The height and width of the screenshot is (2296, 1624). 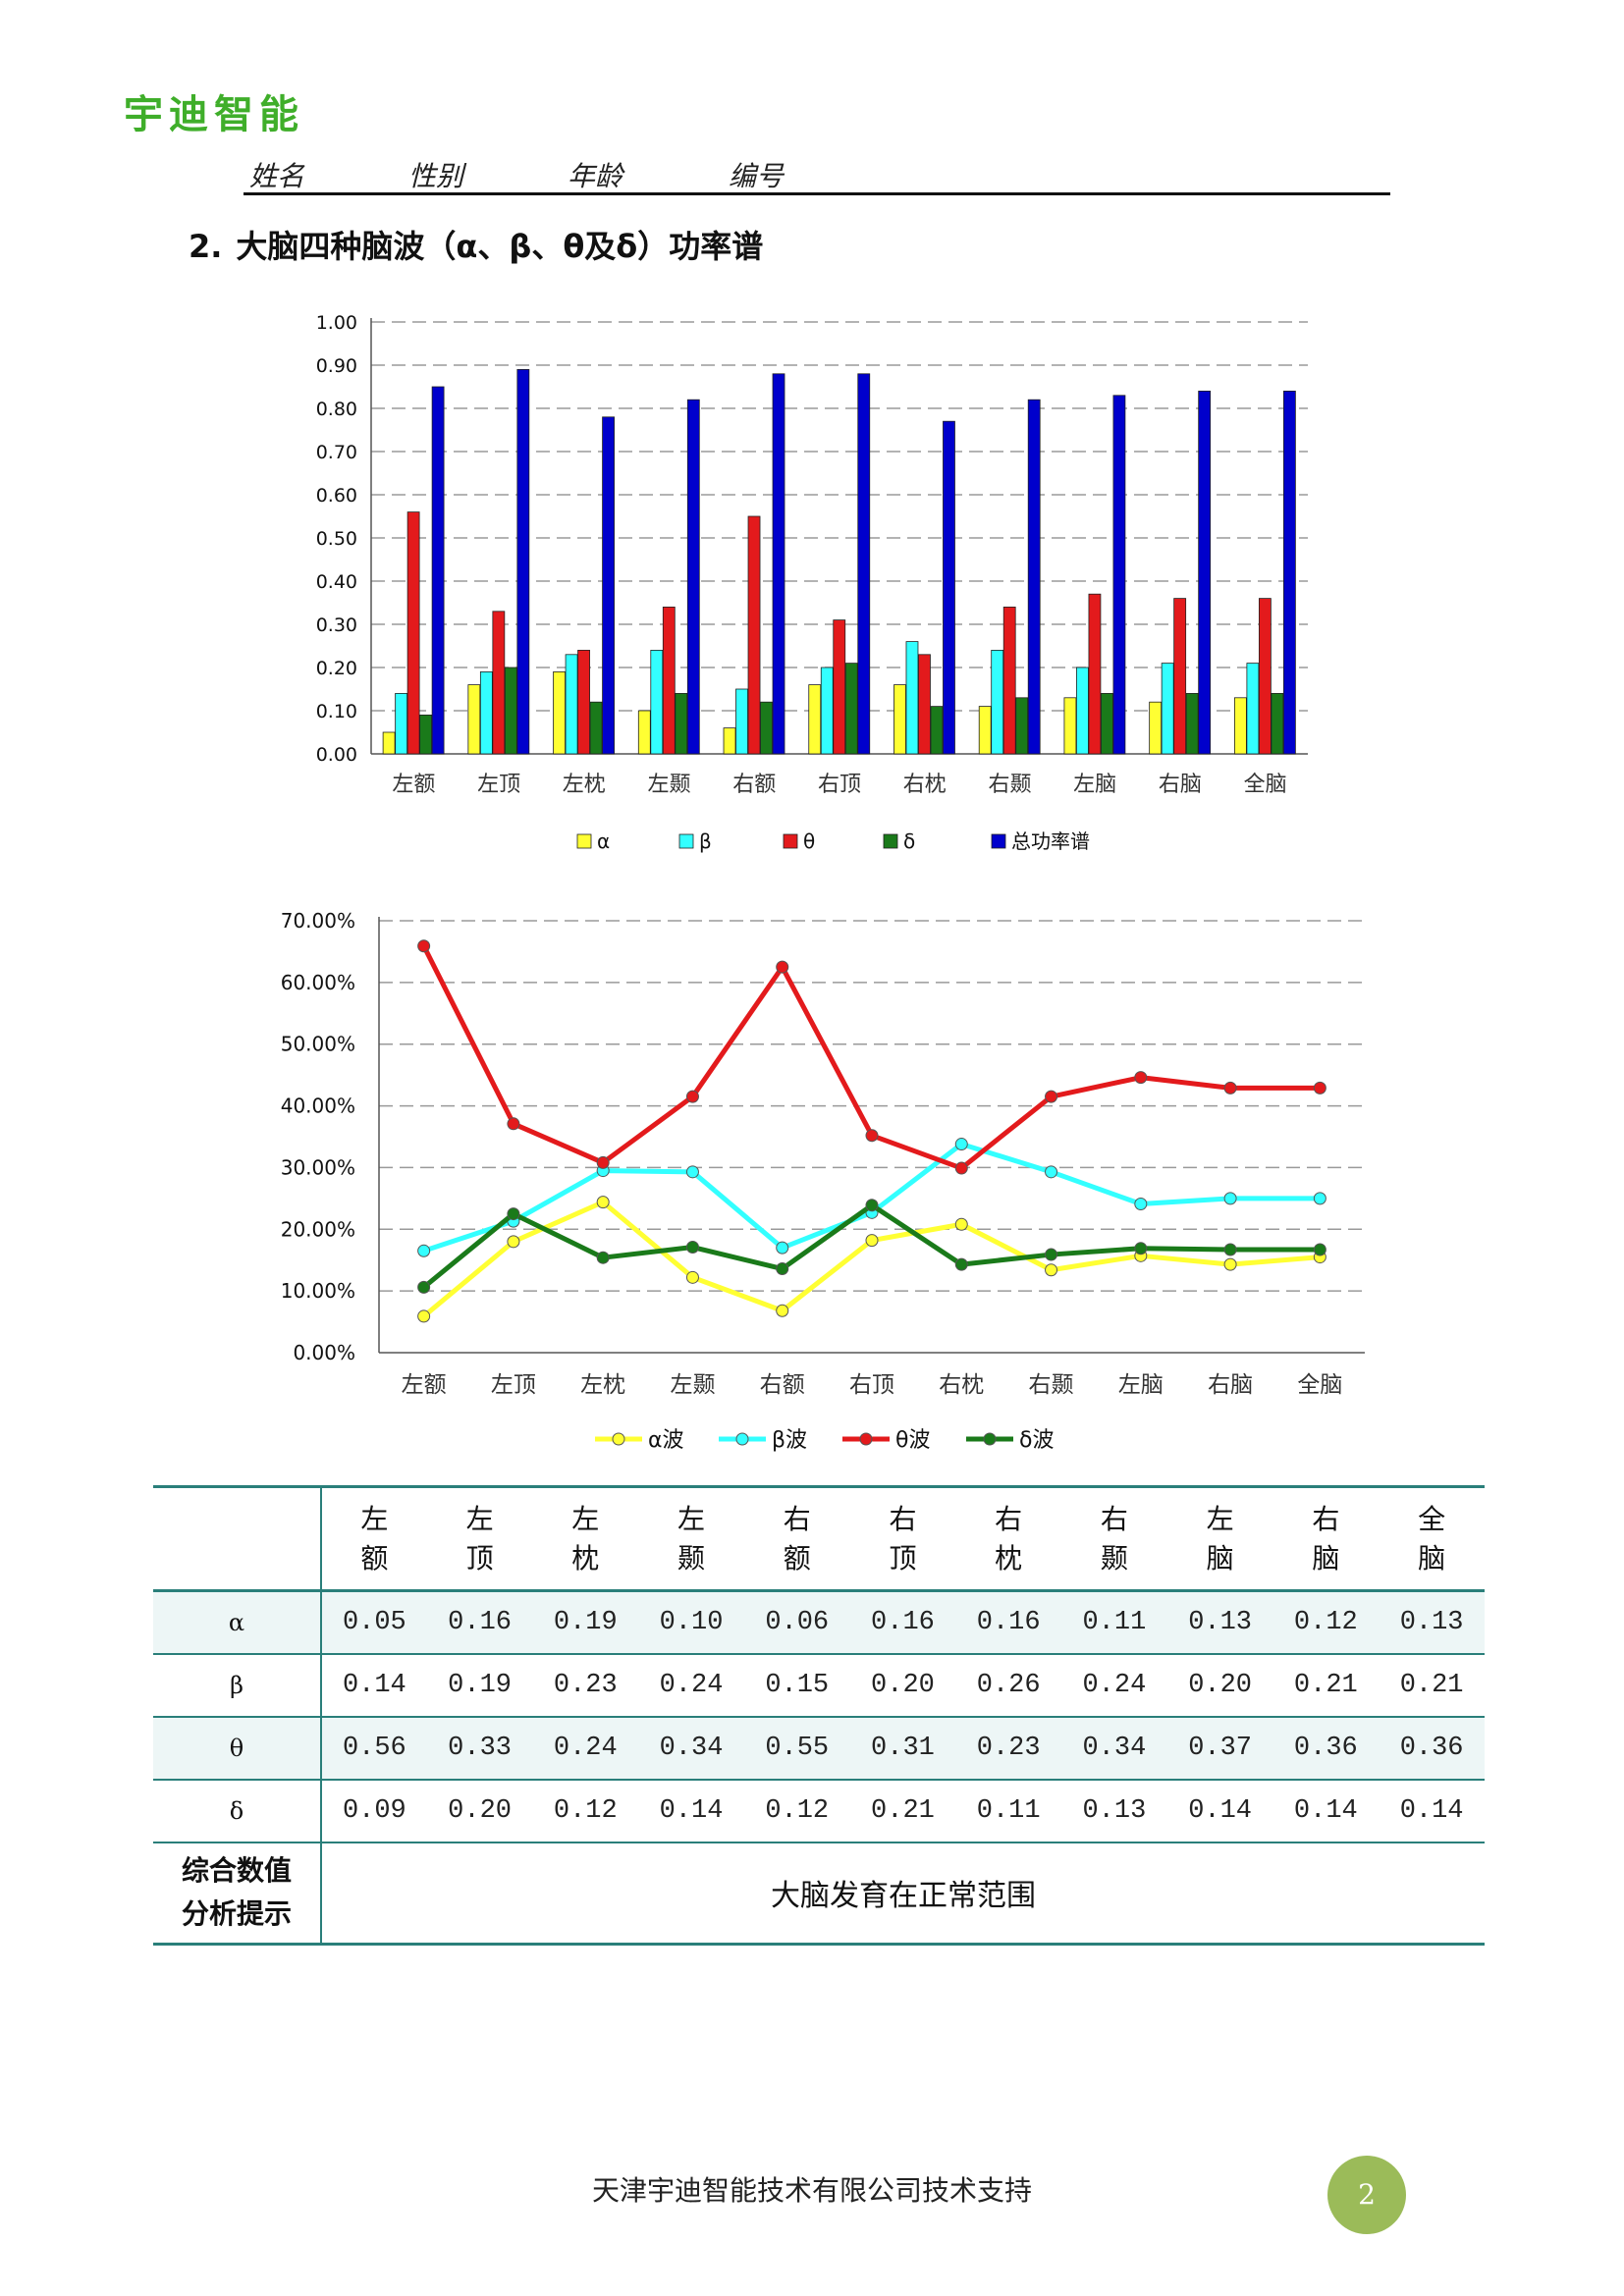 What do you see at coordinates (1009, 785) in the screenshot?
I see `bar-x-tick-label: 右颞` at bounding box center [1009, 785].